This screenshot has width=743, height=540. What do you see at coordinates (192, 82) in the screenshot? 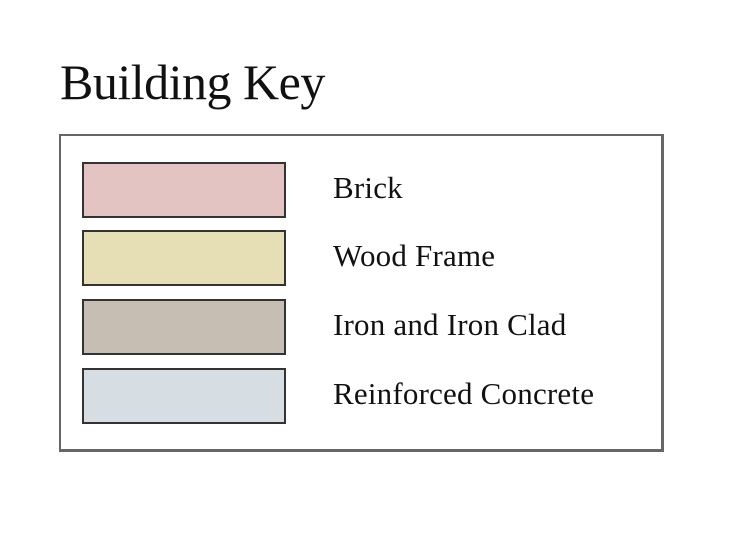
I see `page-title: Building Key` at bounding box center [192, 82].